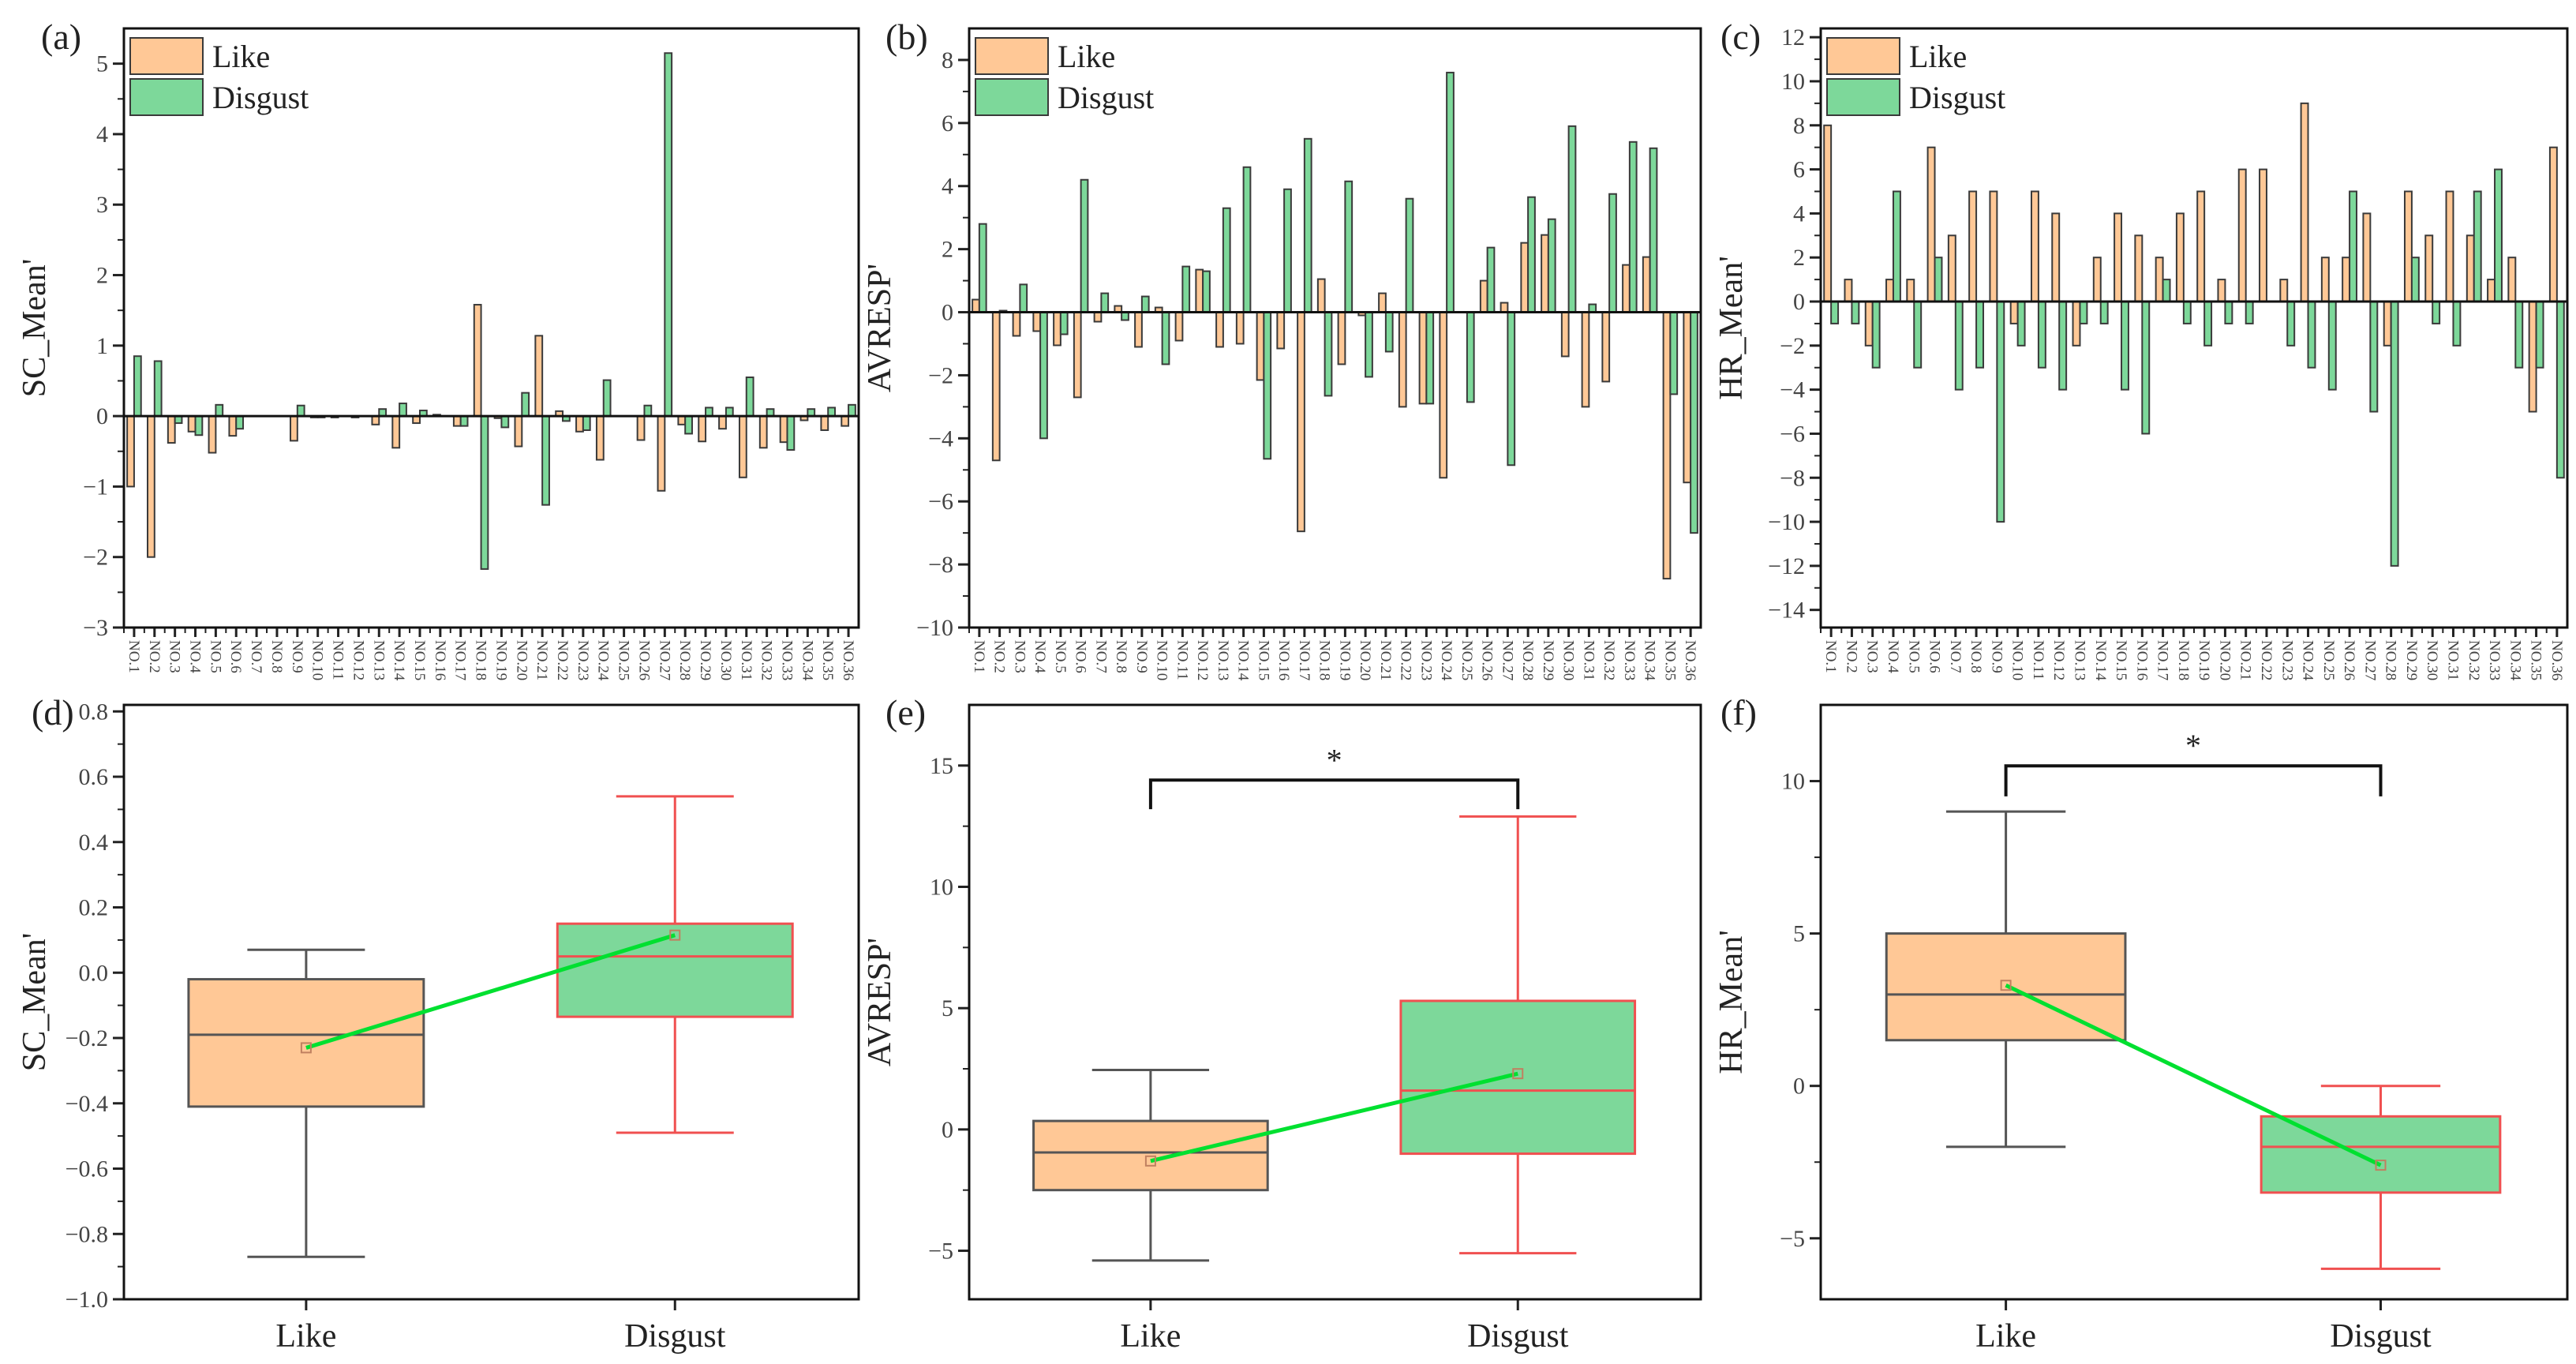 This screenshot has height=1364, width=2576. What do you see at coordinates (1202, 660) in the screenshot?
I see `x-tick-label: NO.12` at bounding box center [1202, 660].